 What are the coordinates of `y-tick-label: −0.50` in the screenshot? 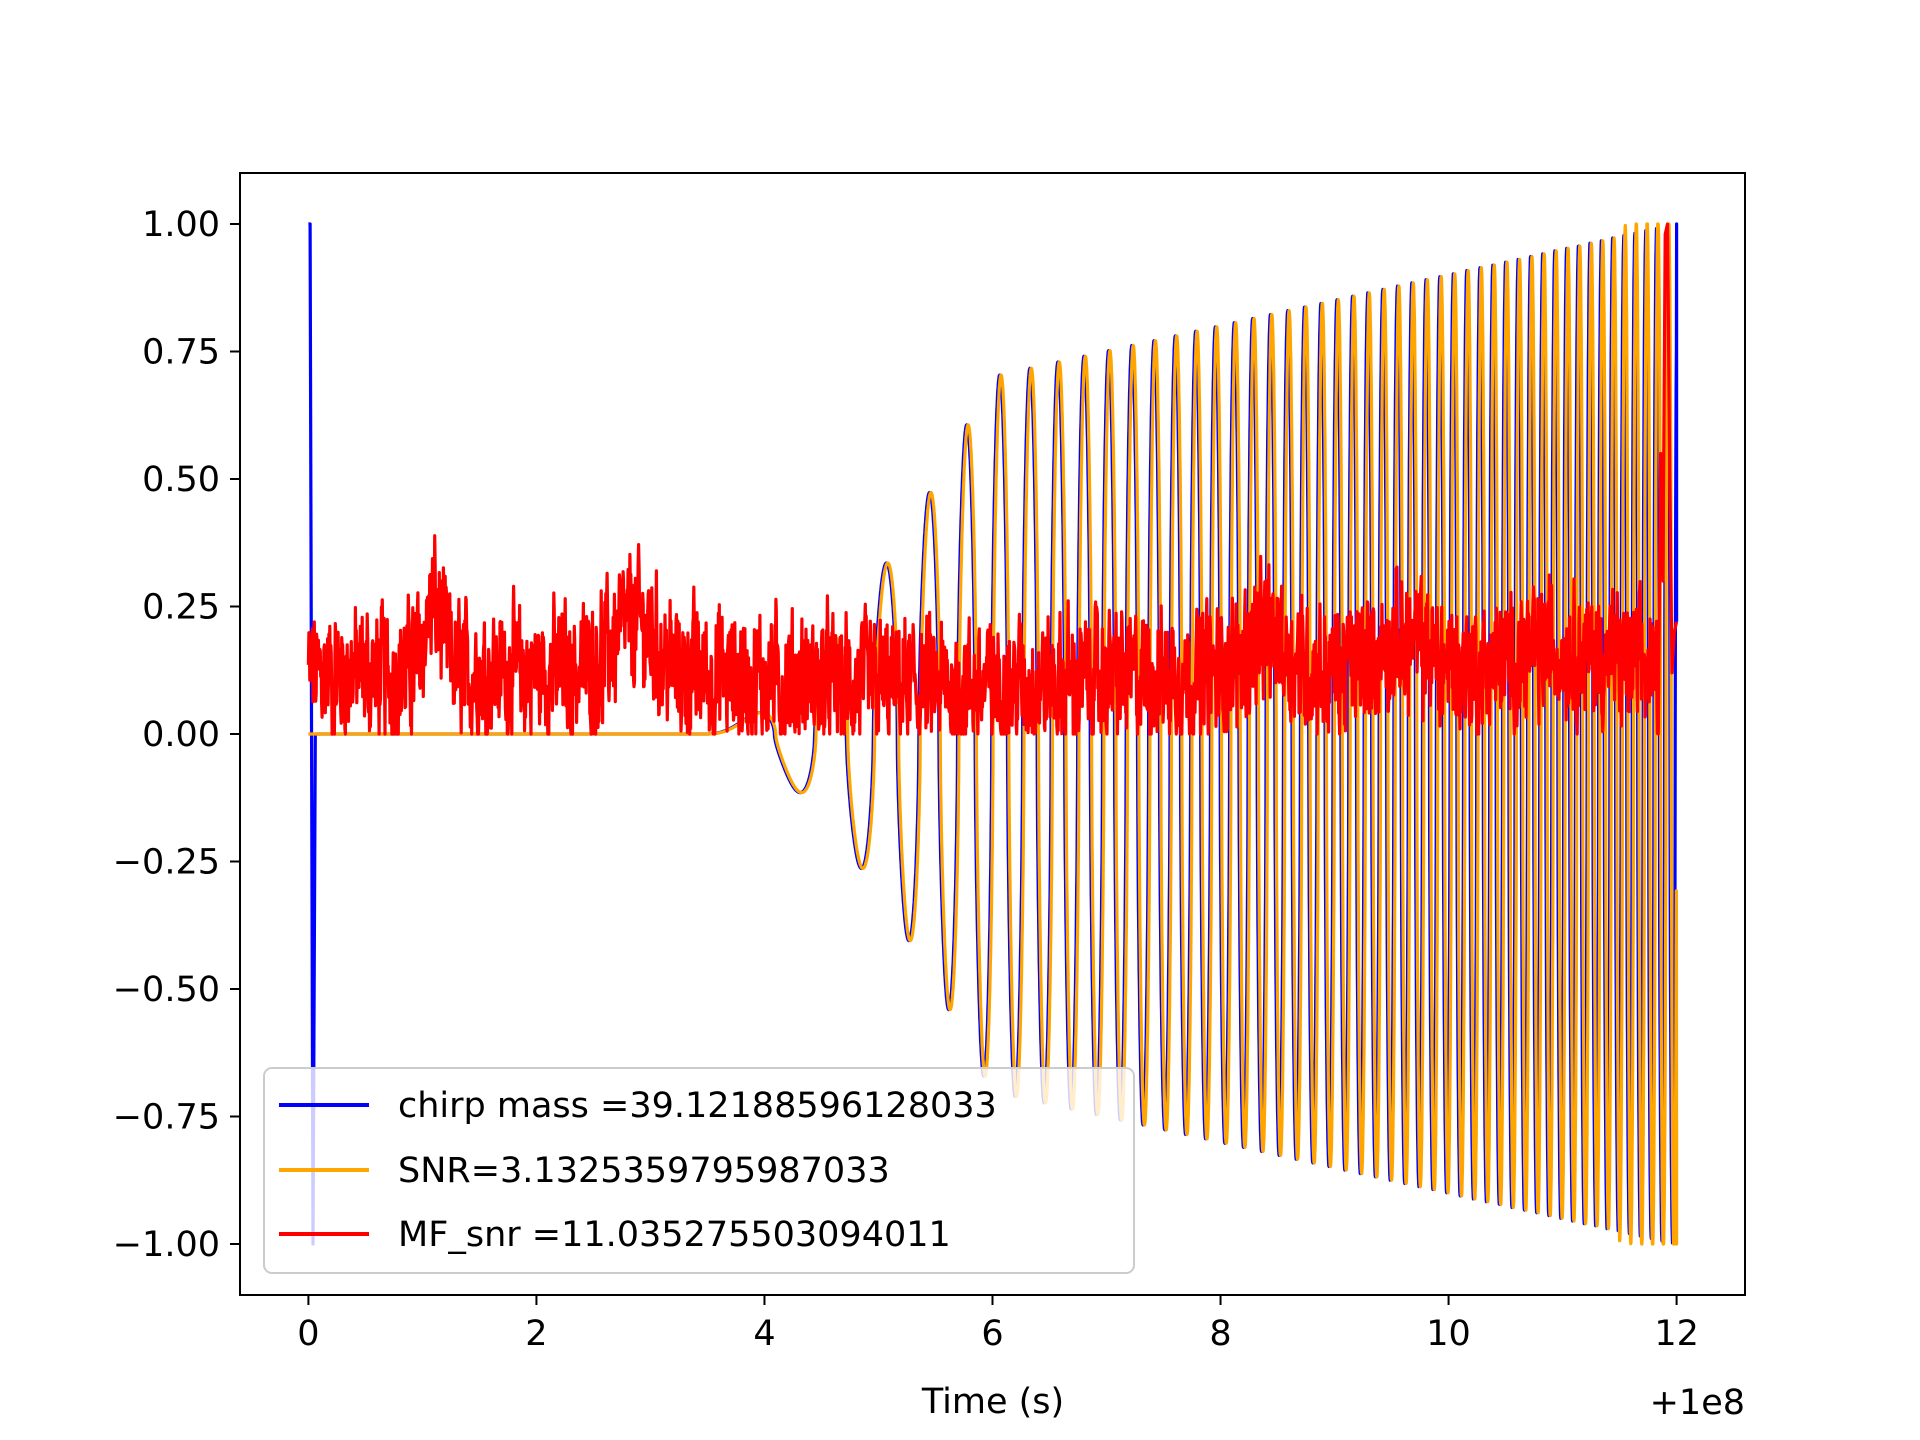 It's located at (166, 990).